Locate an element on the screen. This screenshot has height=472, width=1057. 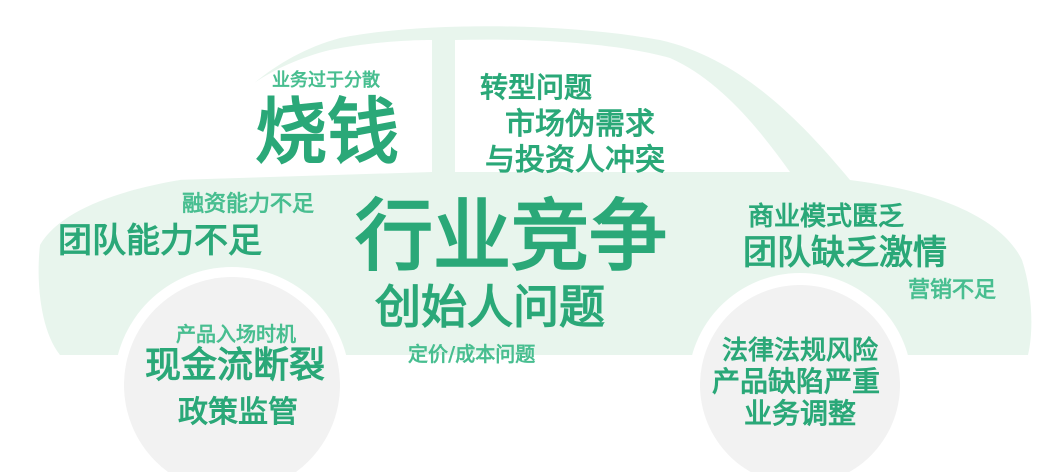
word-fake-demand: 市场伪需求 is located at coordinates (580, 124).